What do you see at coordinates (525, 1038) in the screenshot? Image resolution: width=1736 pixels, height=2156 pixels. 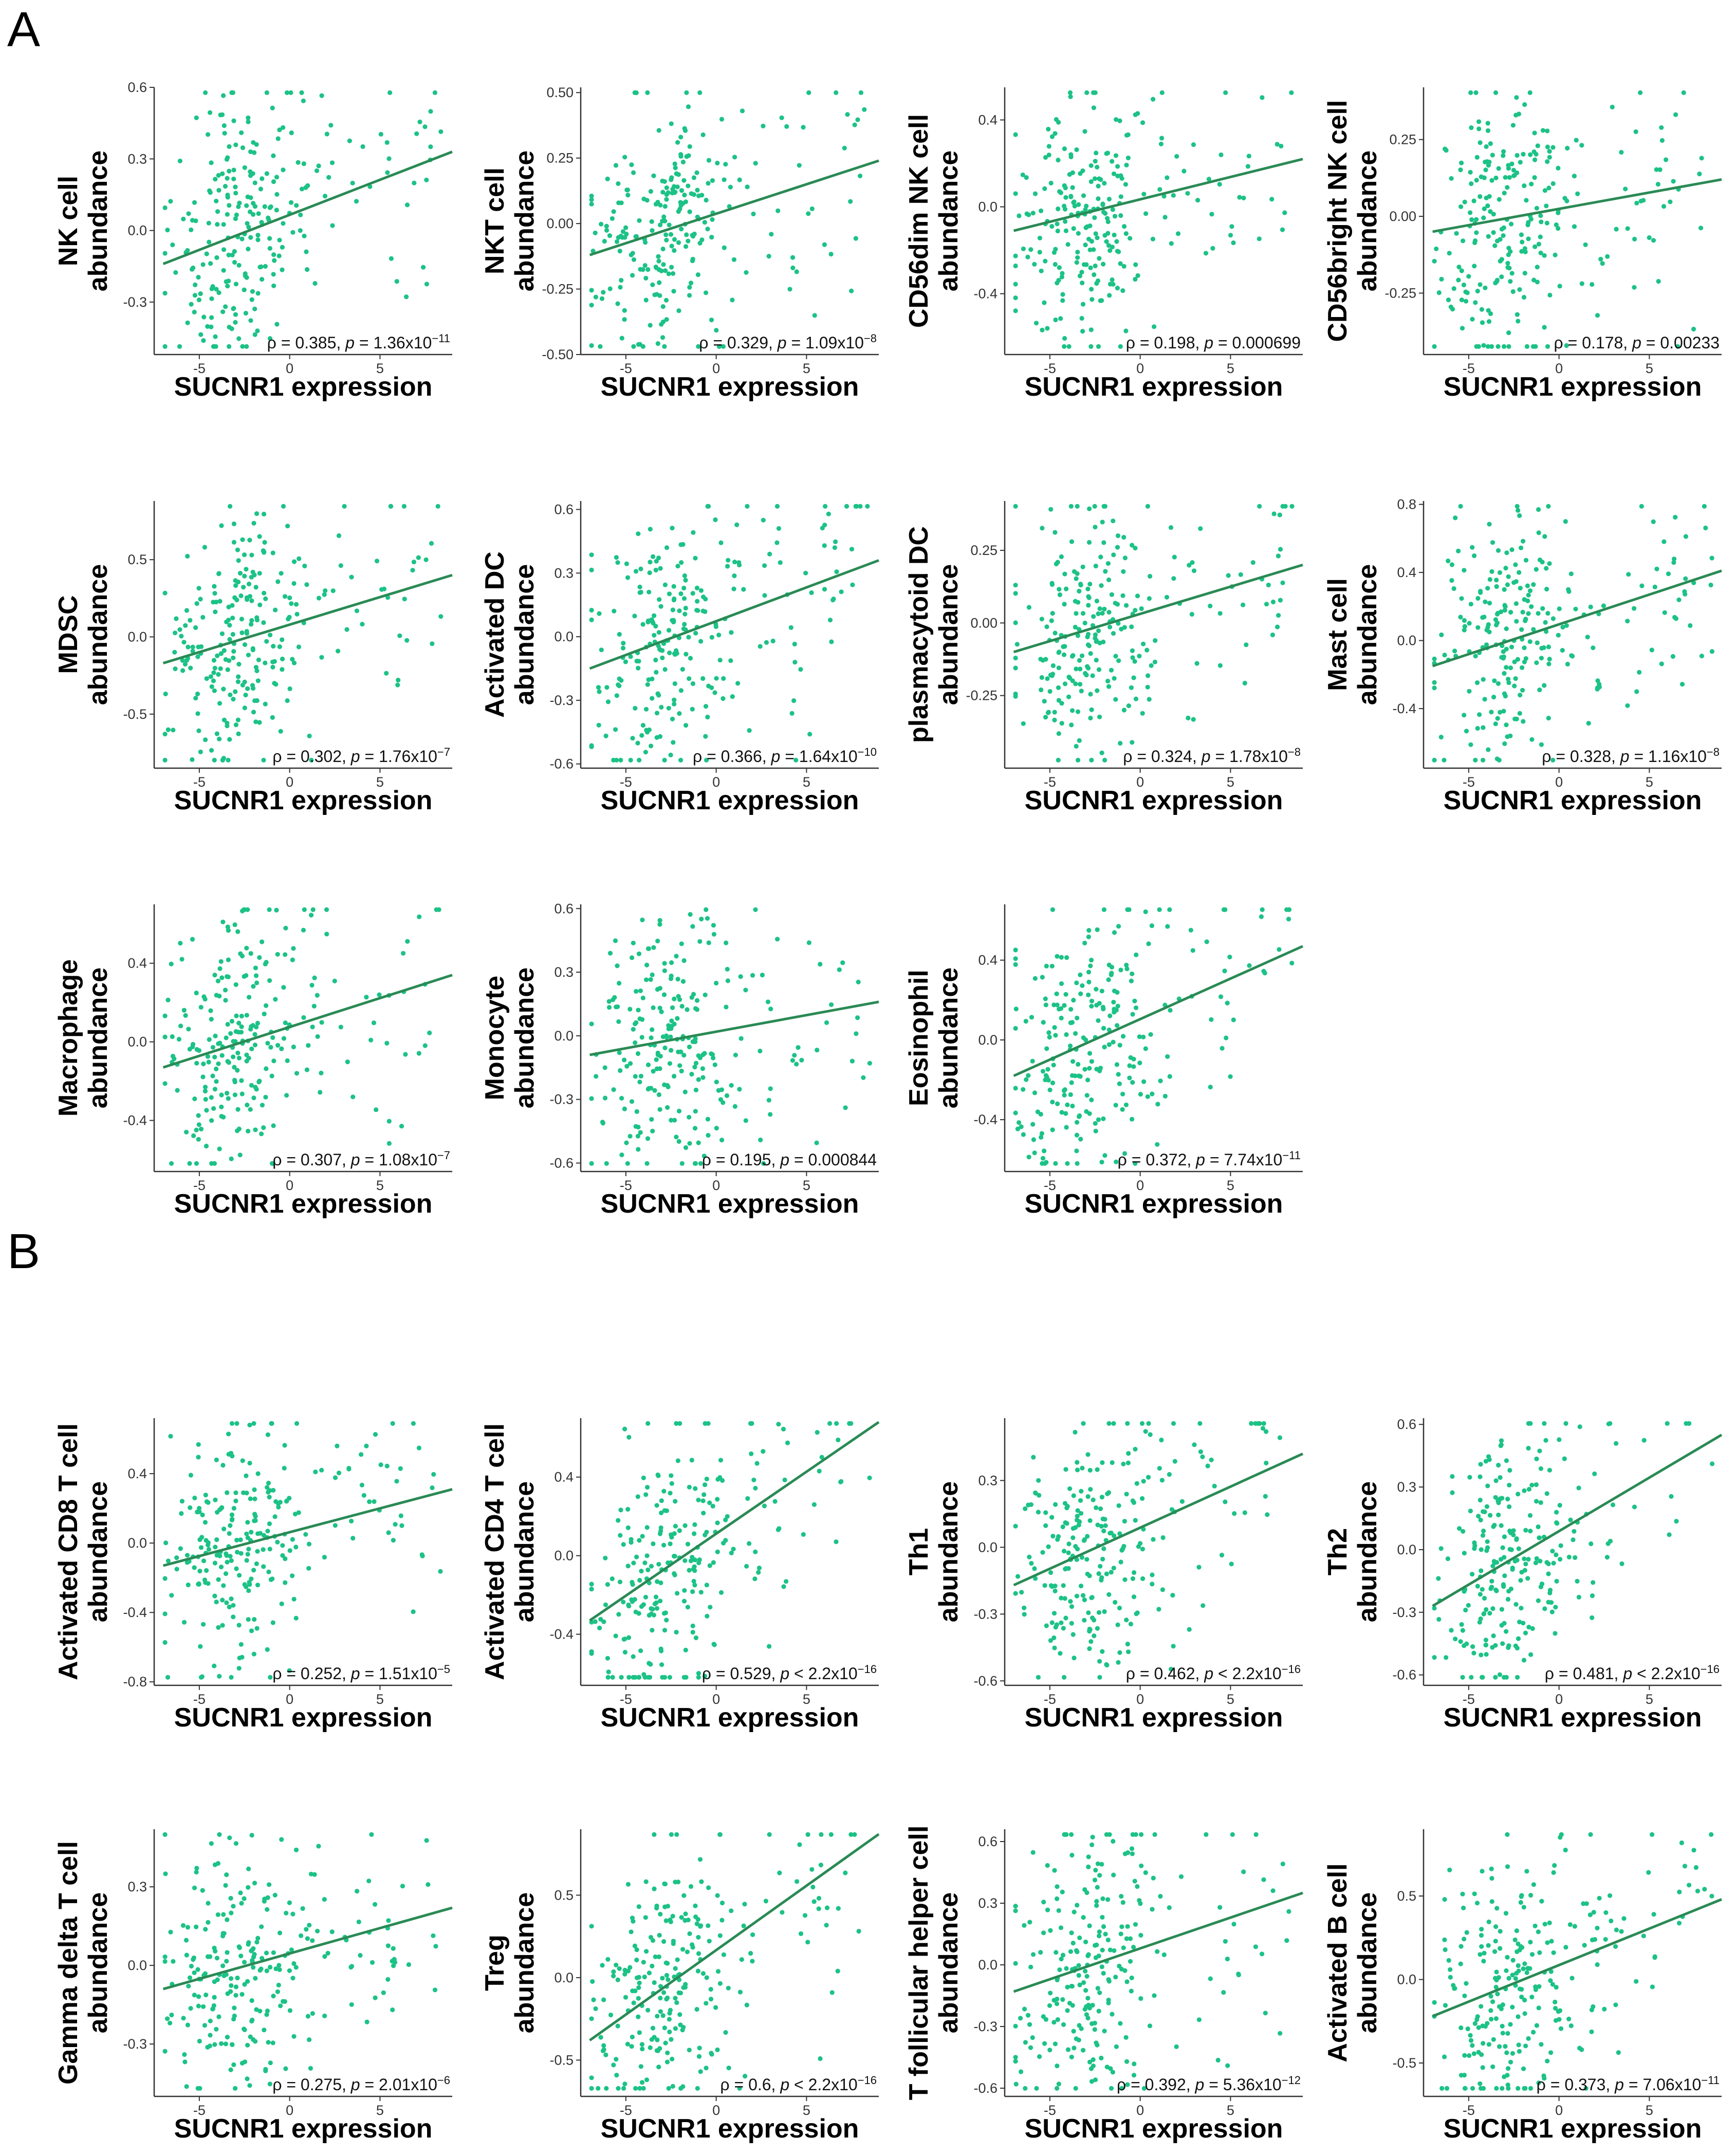 I see `y-axis-title-line: abundance` at bounding box center [525, 1038].